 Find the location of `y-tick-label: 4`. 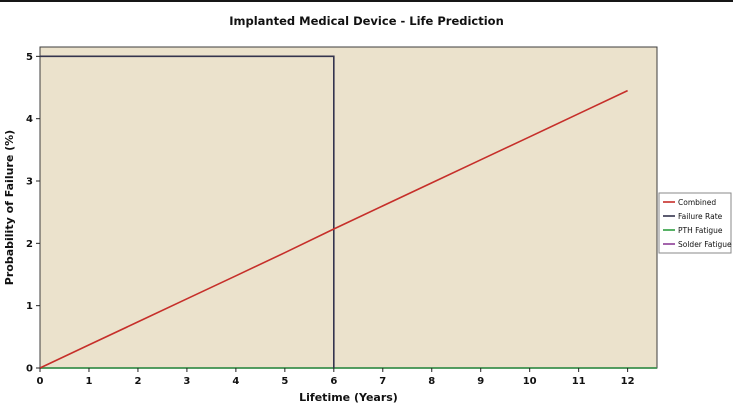

y-tick-label: 4 is located at coordinates (29, 119).